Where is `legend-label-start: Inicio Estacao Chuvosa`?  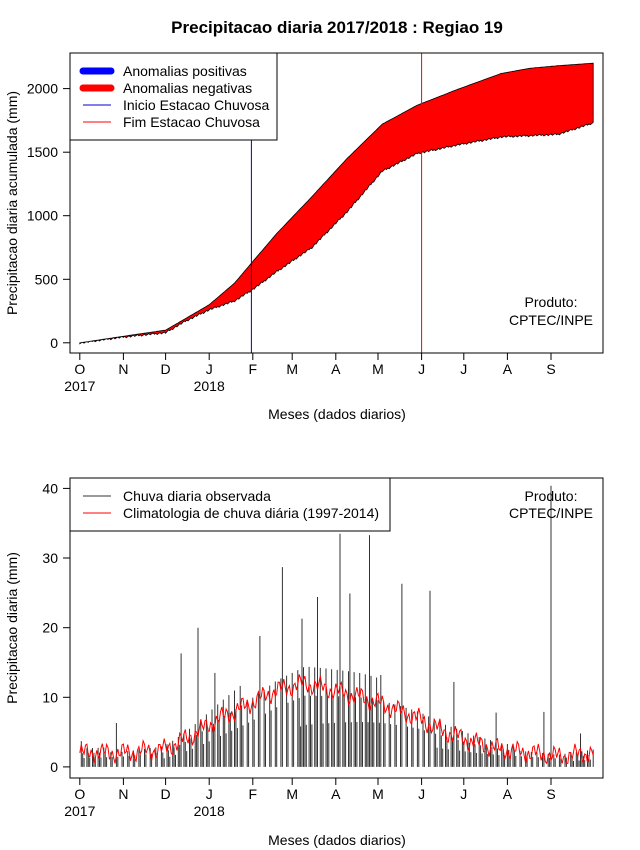
legend-label-start: Inicio Estacao Chuvosa is located at coordinates (196, 105).